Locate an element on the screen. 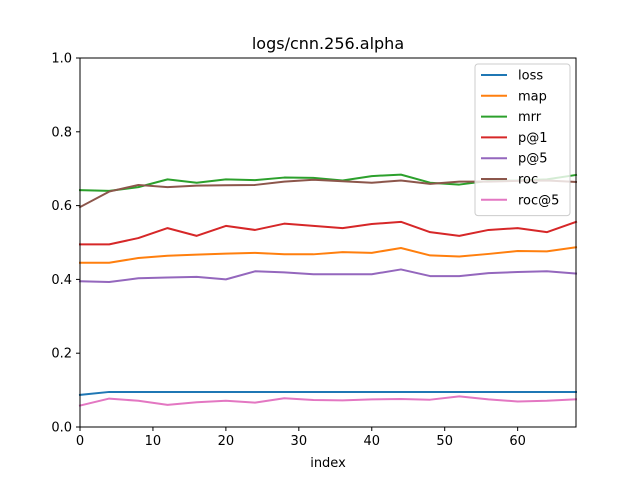 The image size is (640, 480). legend-label-p-5: p@5 is located at coordinates (533, 159).